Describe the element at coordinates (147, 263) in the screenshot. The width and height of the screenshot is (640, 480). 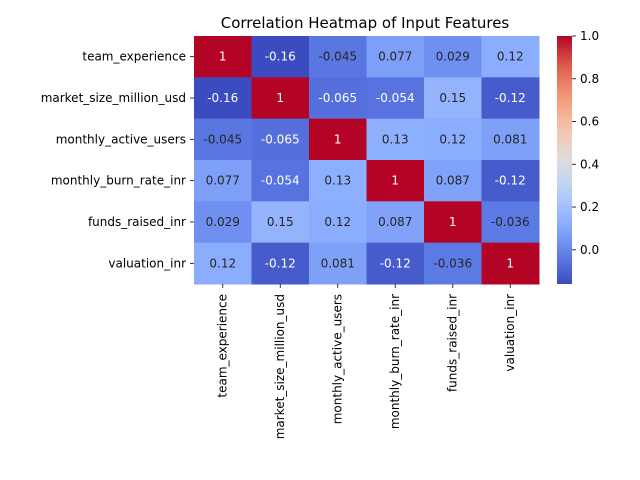
I see `row-tick-label: valuation_inr` at that location.